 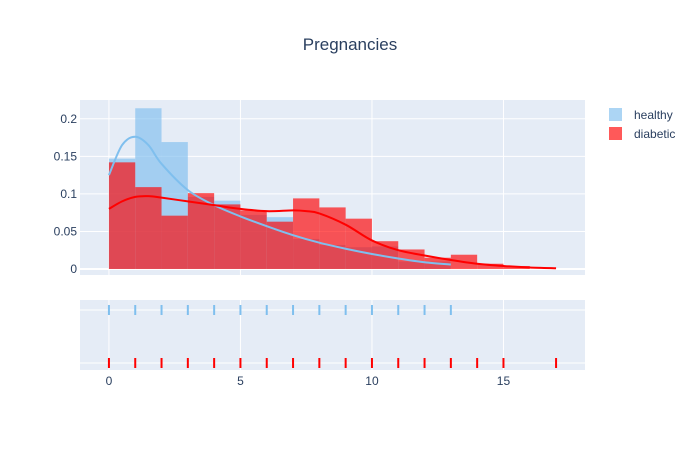 I want to click on legend-label-diabetic: diabetic, so click(x=654, y=134).